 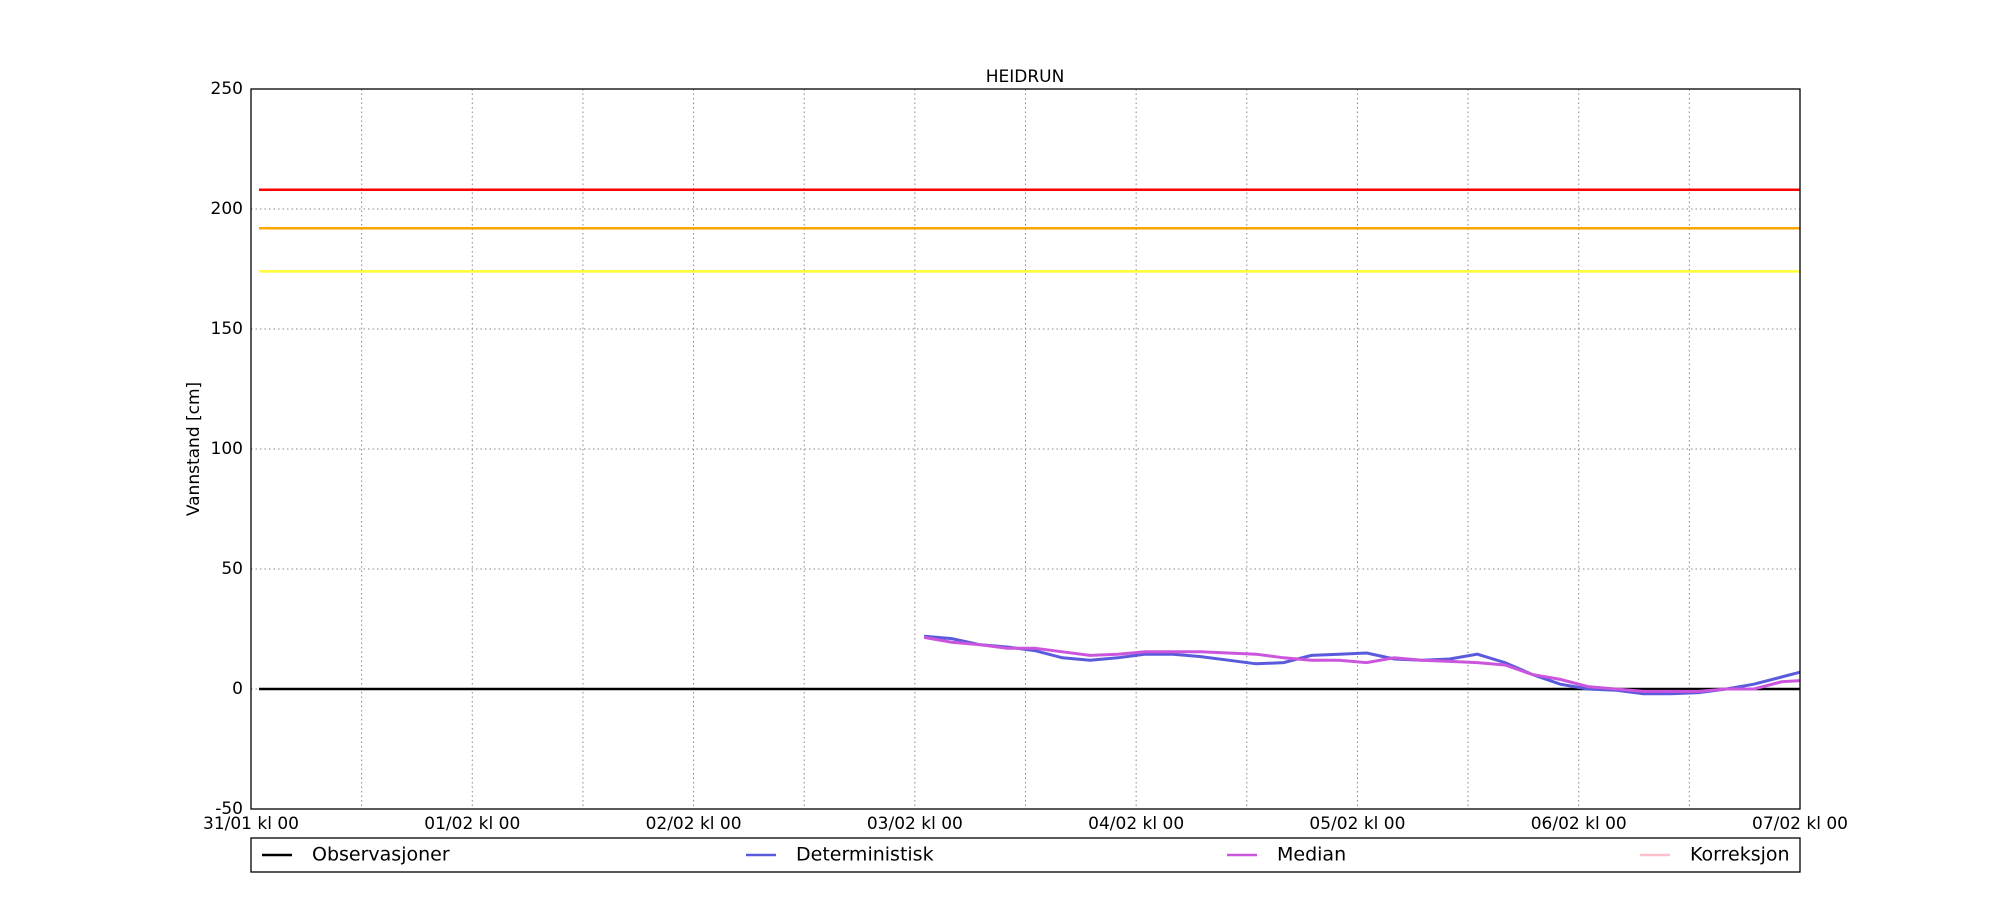 I want to click on legend-box, so click(x=1025, y=855).